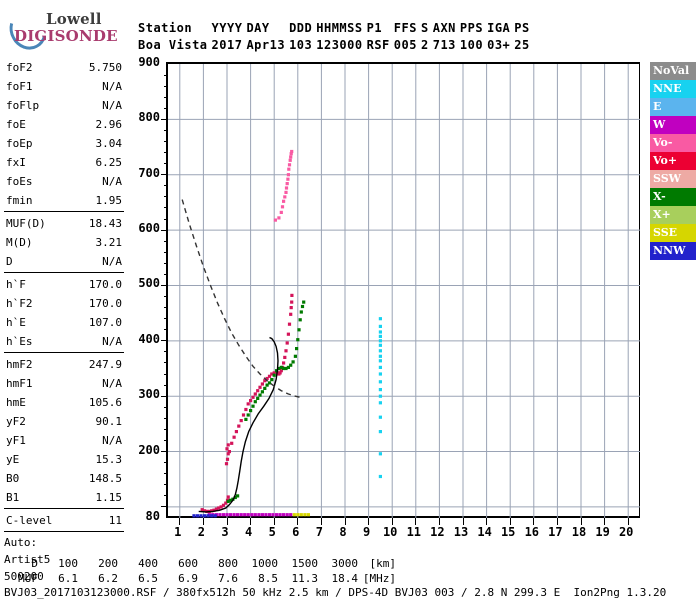  What do you see at coordinates (105, 223) in the screenshot?
I see `param-value: 18.43` at bounding box center [105, 223].